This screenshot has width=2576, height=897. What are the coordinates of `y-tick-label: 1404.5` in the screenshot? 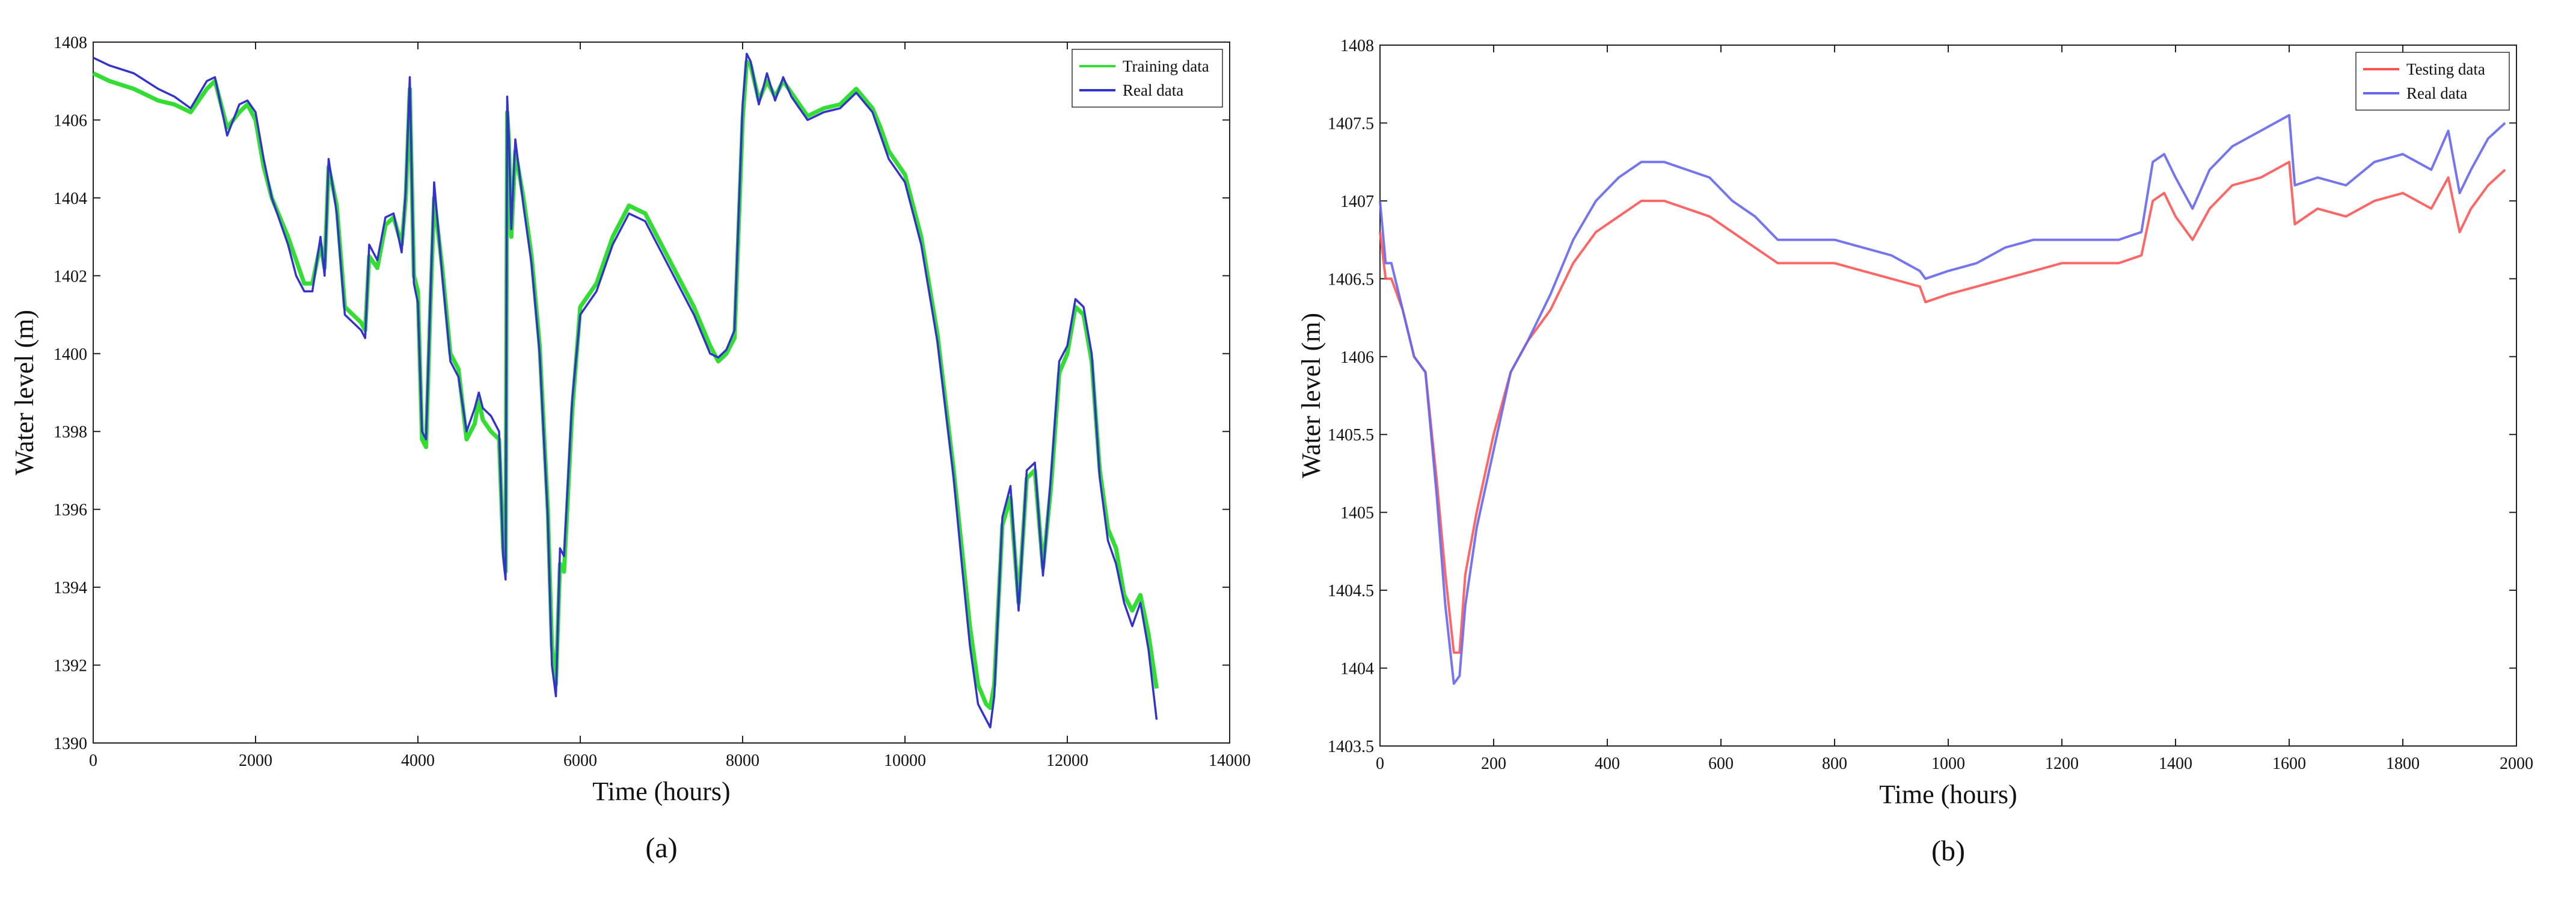 It's located at (1351, 591).